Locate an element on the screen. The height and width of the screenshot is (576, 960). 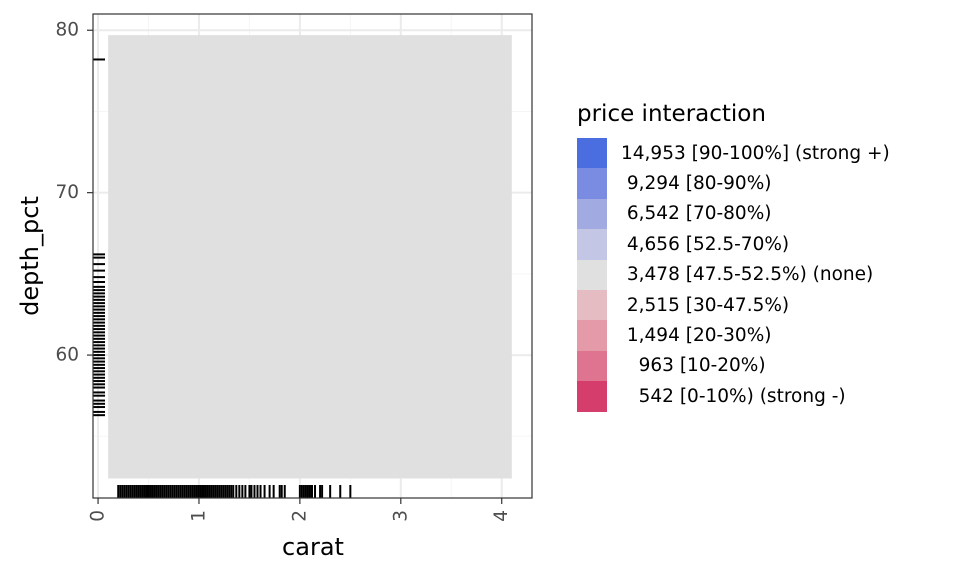
y-tick-label: 60 is located at coordinates (67, 355).